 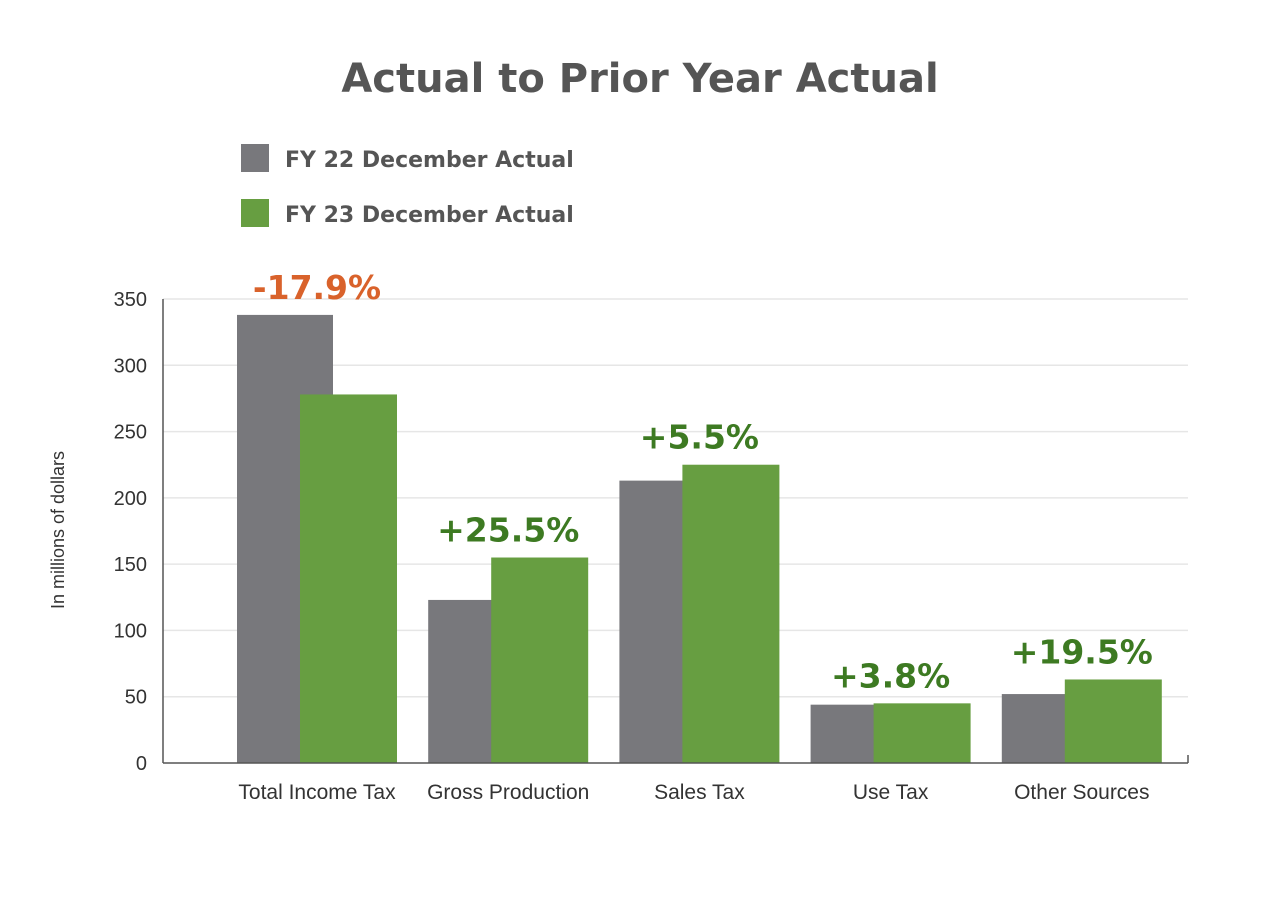 What do you see at coordinates (136, 698) in the screenshot?
I see `y-tick-label: 50` at bounding box center [136, 698].